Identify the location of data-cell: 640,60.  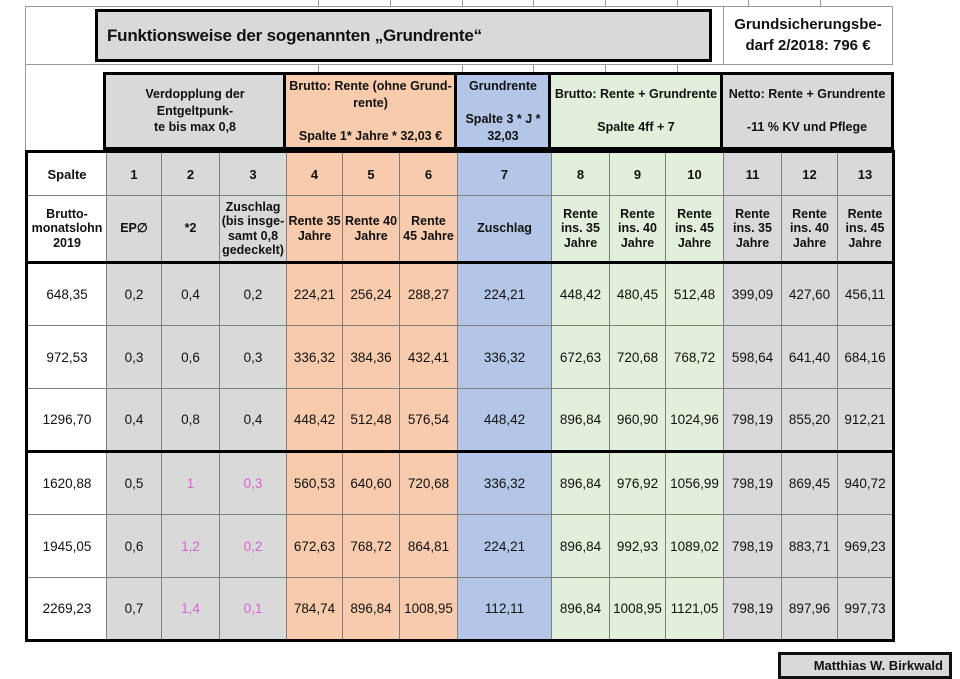
(371, 483).